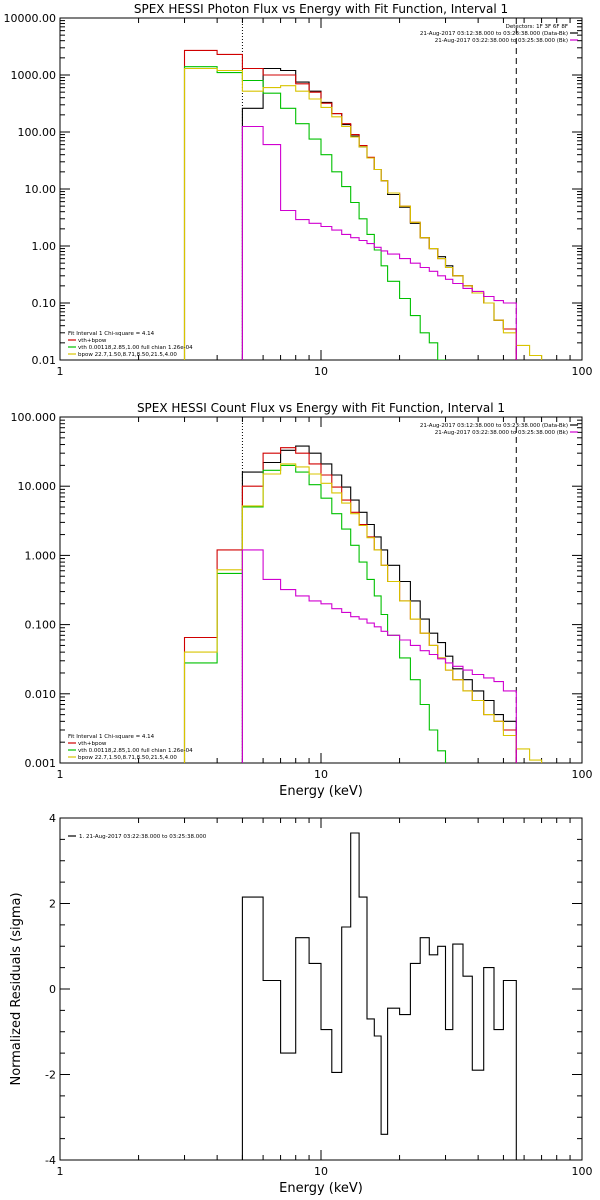 Image resolution: width=600 pixels, height=1200 pixels. Describe the element at coordinates (52, 818) in the screenshot. I see `y-tick-label: 4` at that location.